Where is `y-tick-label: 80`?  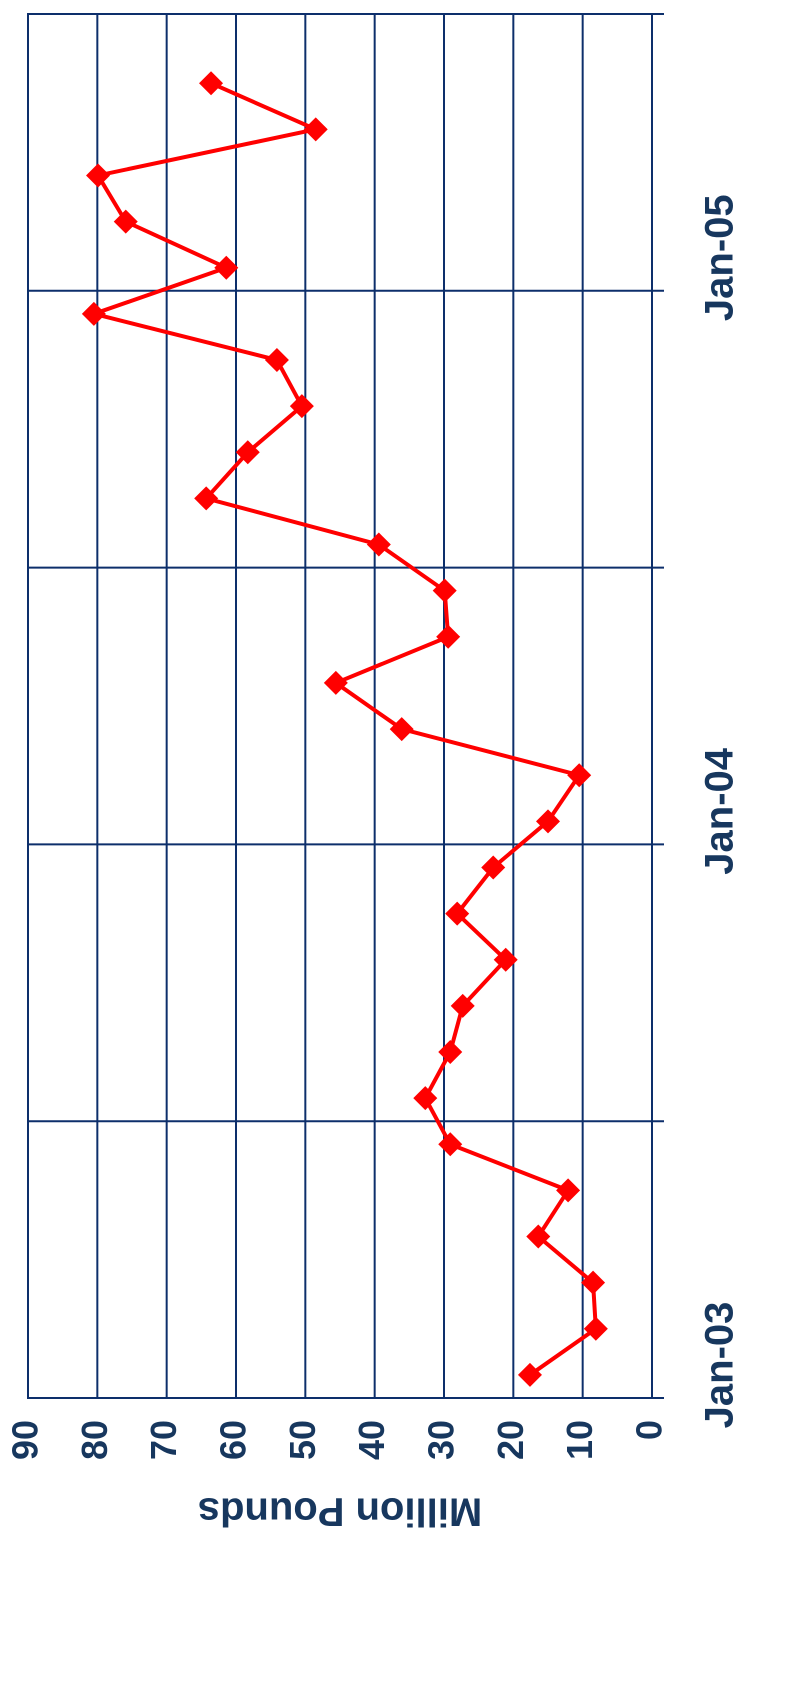
y-tick-label: 80 is located at coordinates (94, 1440).